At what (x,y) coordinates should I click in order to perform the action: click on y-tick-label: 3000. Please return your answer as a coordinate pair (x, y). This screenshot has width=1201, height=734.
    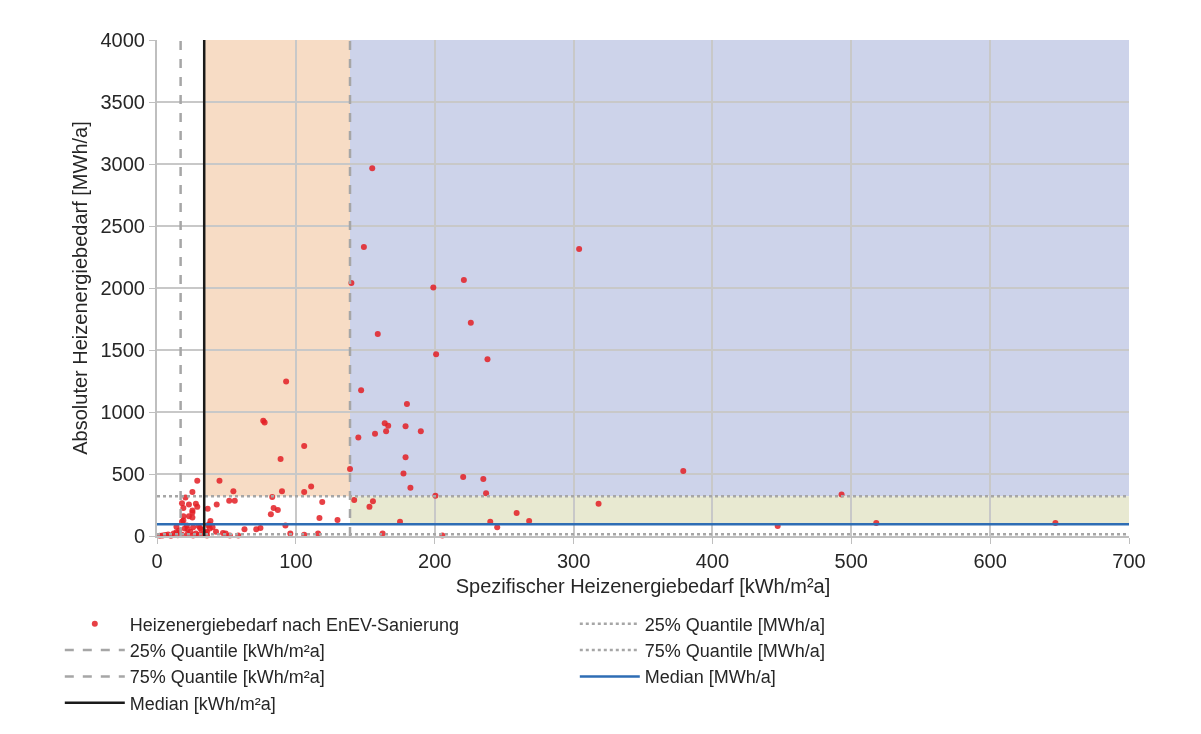
    Looking at the image, I should click on (122, 164).